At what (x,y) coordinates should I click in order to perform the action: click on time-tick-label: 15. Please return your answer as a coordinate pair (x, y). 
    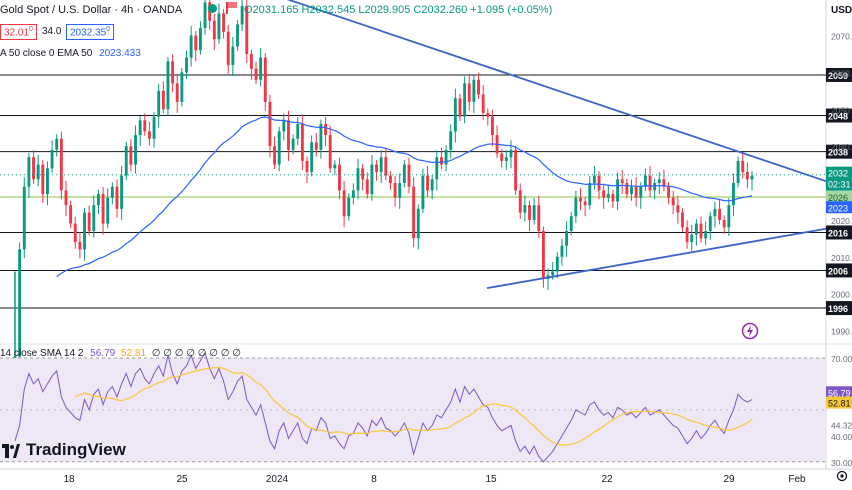
    Looking at the image, I should click on (491, 479).